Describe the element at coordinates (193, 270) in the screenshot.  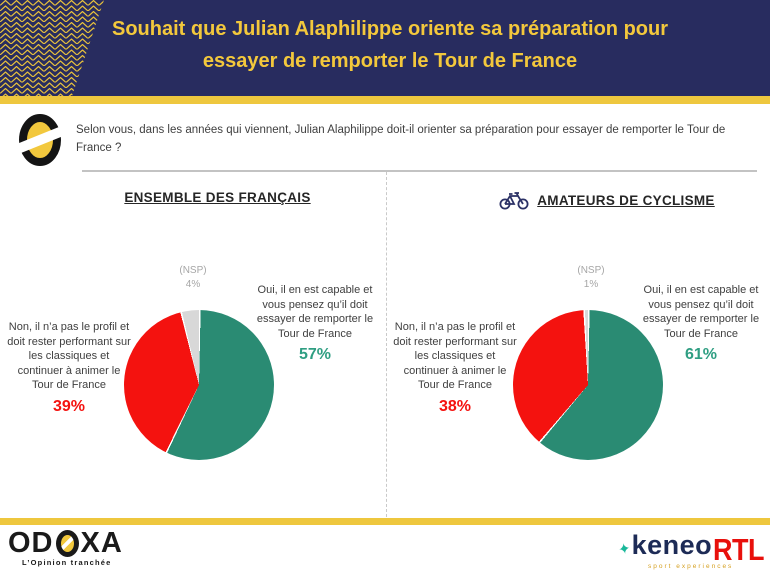
I see `label-nsp-ensemble-text: (NSP)` at that location.